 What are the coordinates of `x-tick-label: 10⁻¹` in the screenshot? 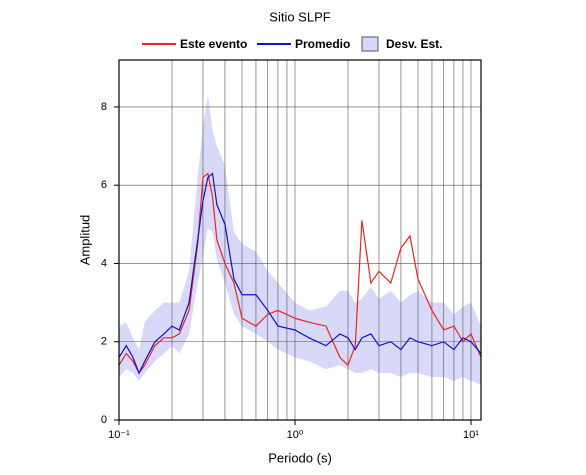 It's located at (119, 435).